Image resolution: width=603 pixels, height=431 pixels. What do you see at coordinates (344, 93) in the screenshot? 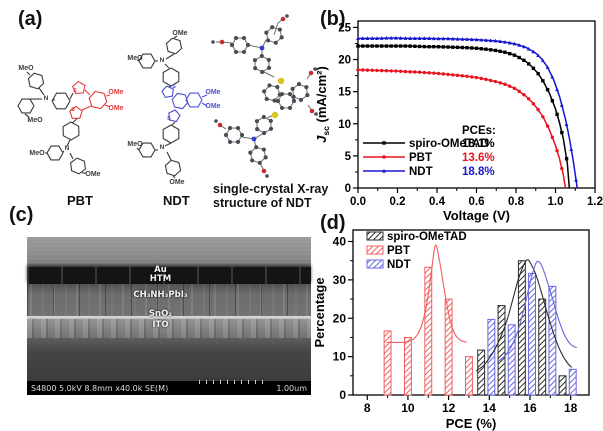
I see `y-tick-label: 15` at bounding box center [344, 93].